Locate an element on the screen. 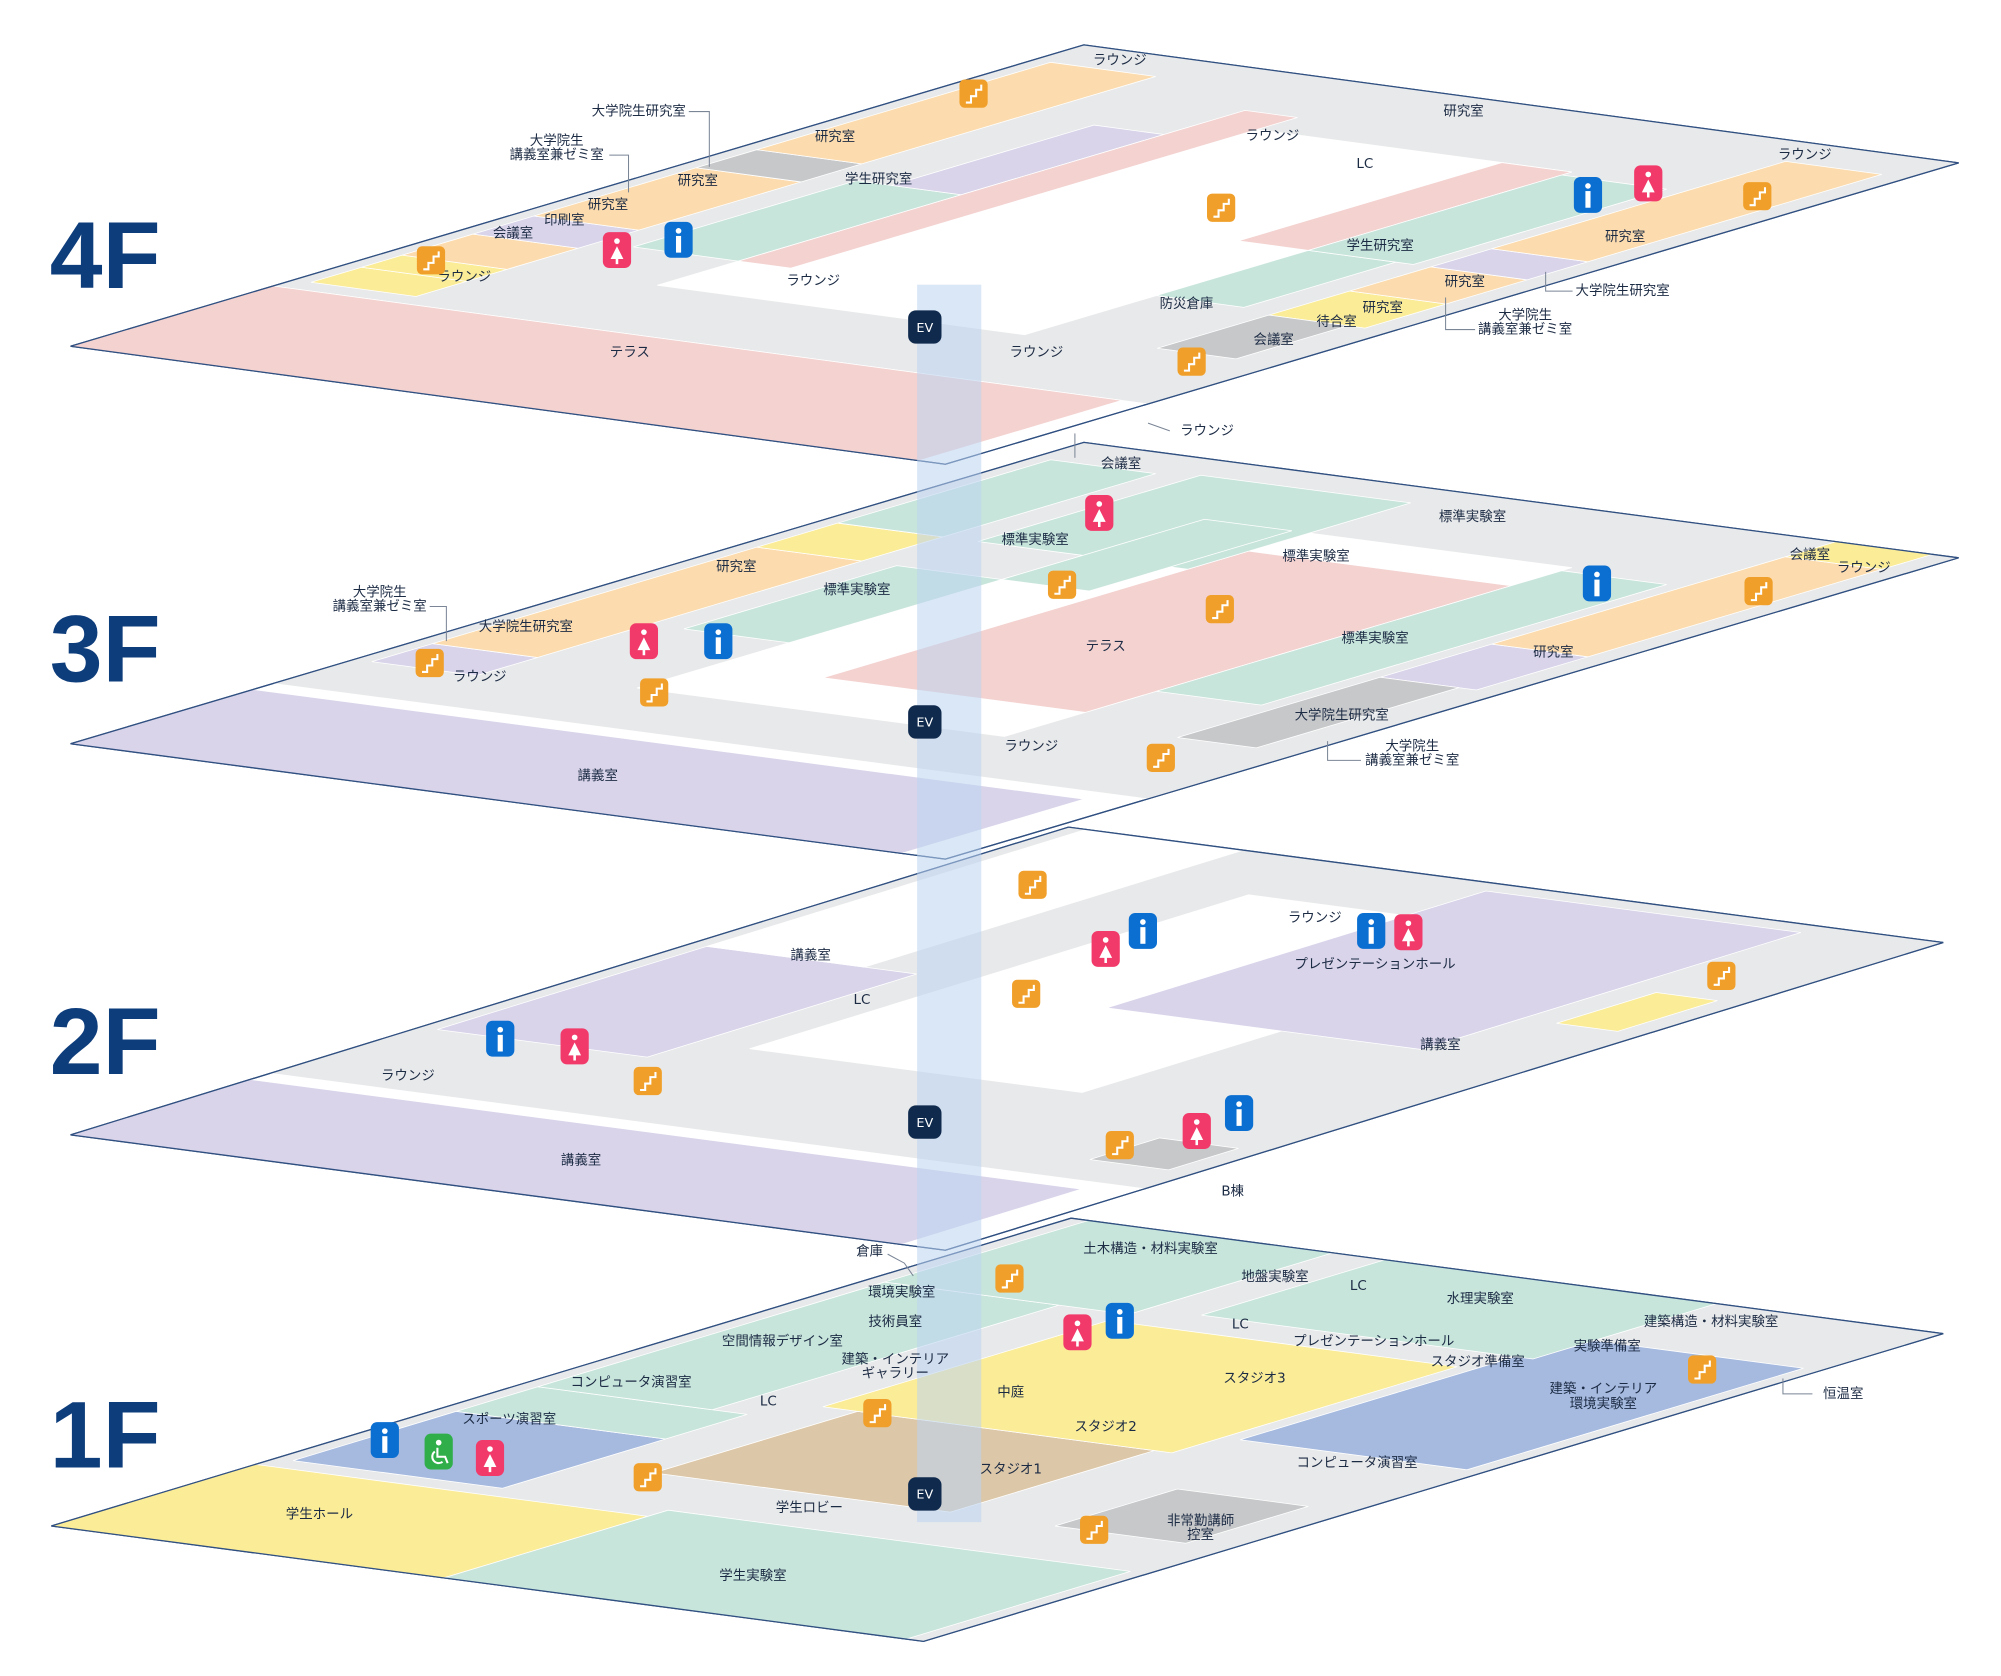 This screenshot has height=1676, width=2001. room-label: 建築構造・材料実験室 is located at coordinates (1711, 1321).